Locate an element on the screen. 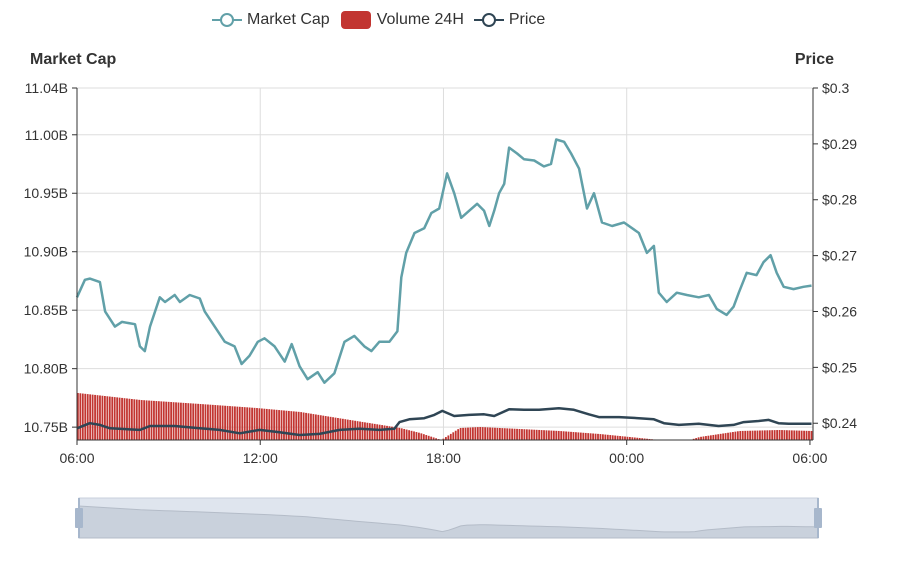 The width and height of the screenshot is (913, 561). x-tick-label: 12:00 is located at coordinates (260, 458).